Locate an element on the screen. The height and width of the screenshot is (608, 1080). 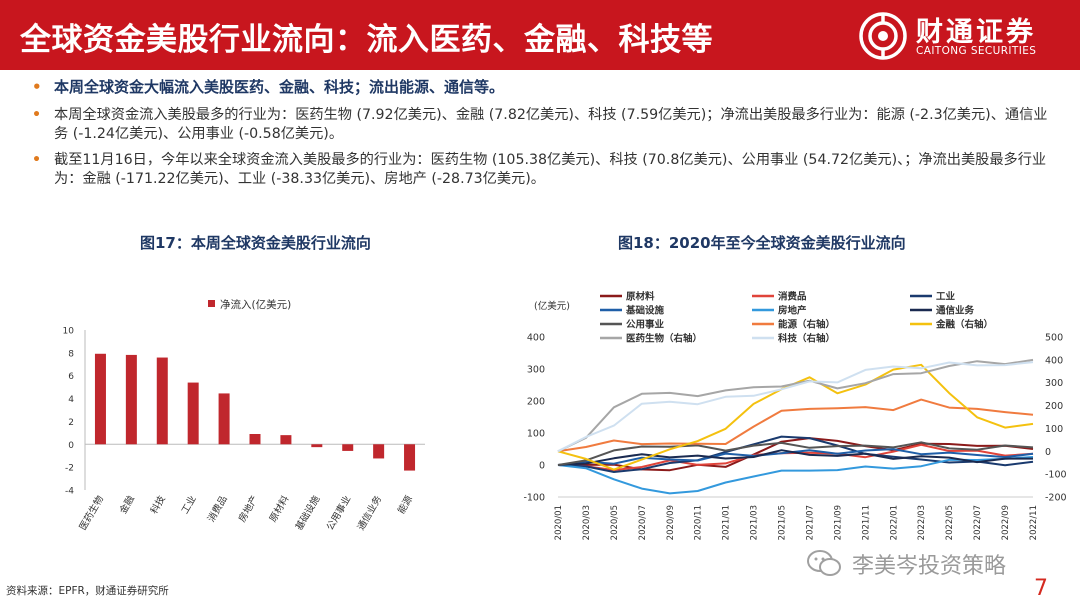
series-line-房地产 is located at coordinates (795, 475).